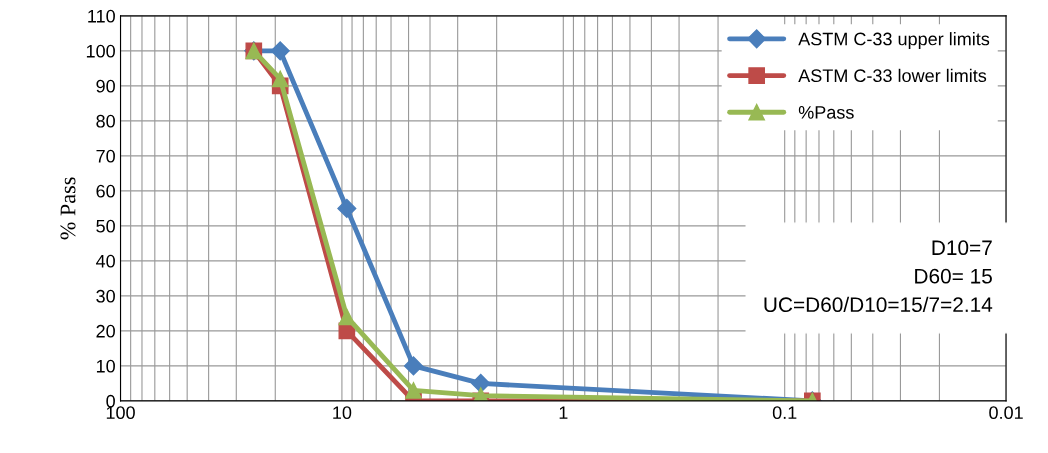 The width and height of the screenshot is (1048, 453). I want to click on annotation: D60= 15, so click(953, 276).